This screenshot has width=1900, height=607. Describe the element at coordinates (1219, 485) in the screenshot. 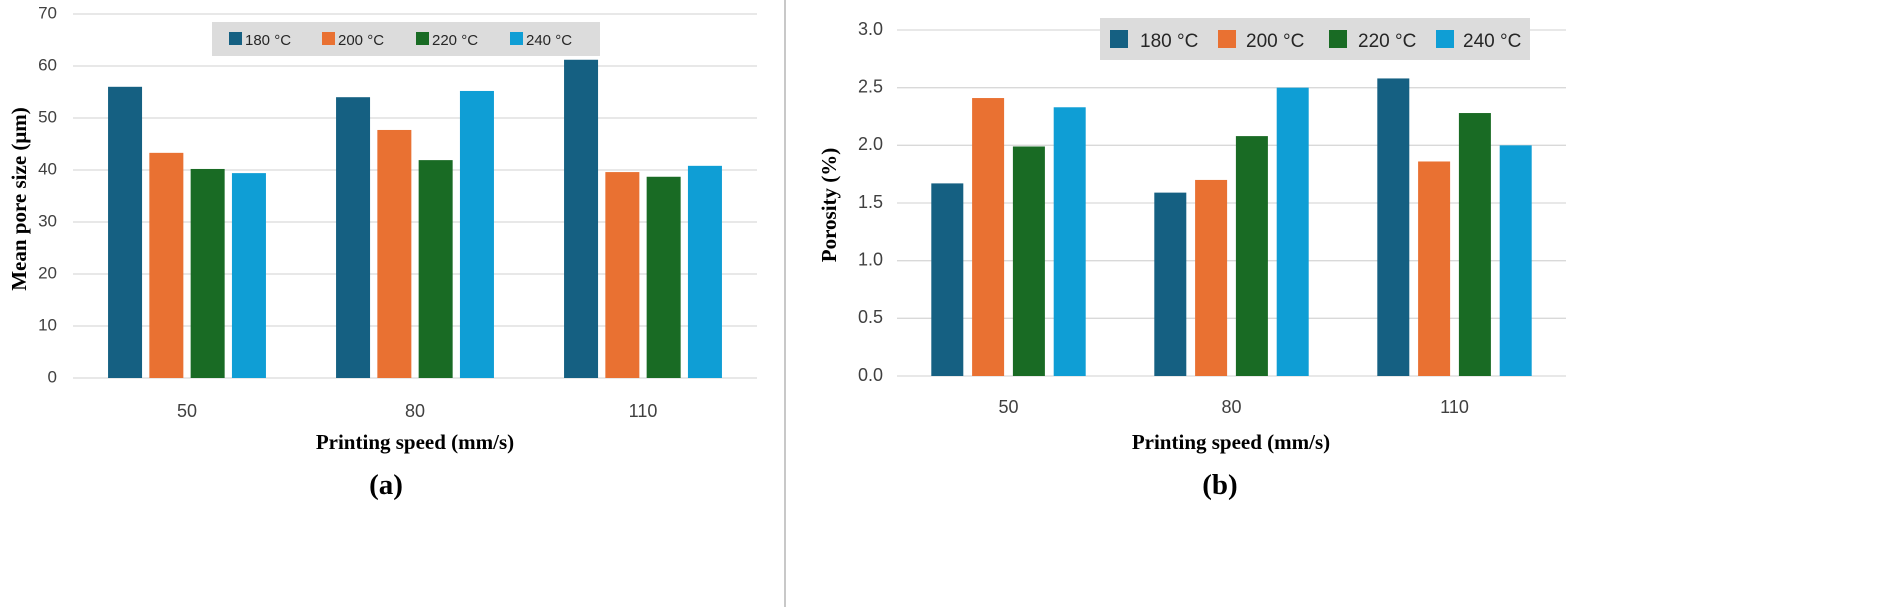

I see `panel-label: (b)` at that location.